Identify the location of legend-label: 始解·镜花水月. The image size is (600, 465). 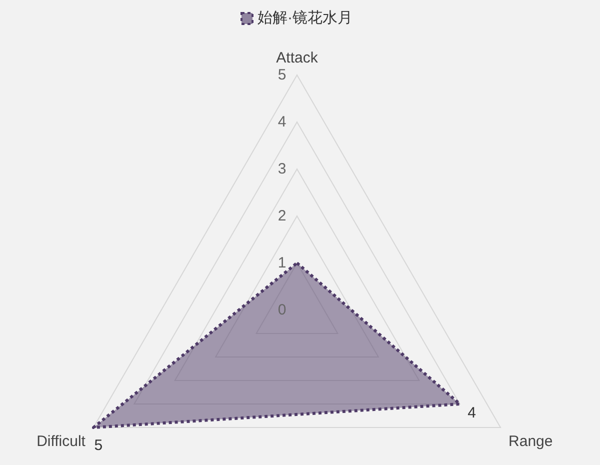
(305, 18).